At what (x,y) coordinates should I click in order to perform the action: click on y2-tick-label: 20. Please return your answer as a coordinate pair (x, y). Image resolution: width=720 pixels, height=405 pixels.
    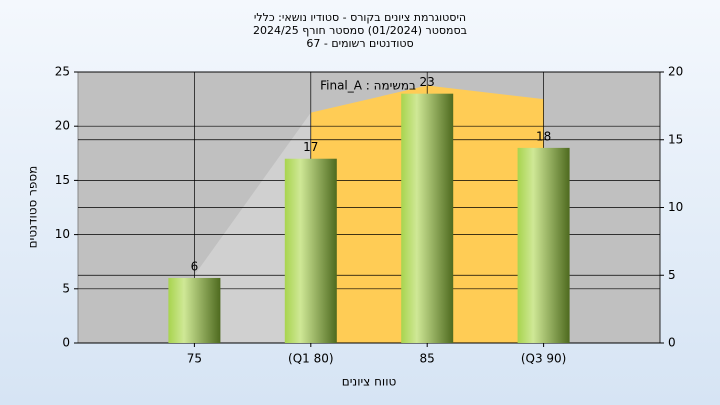
    Looking at the image, I should click on (675, 72).